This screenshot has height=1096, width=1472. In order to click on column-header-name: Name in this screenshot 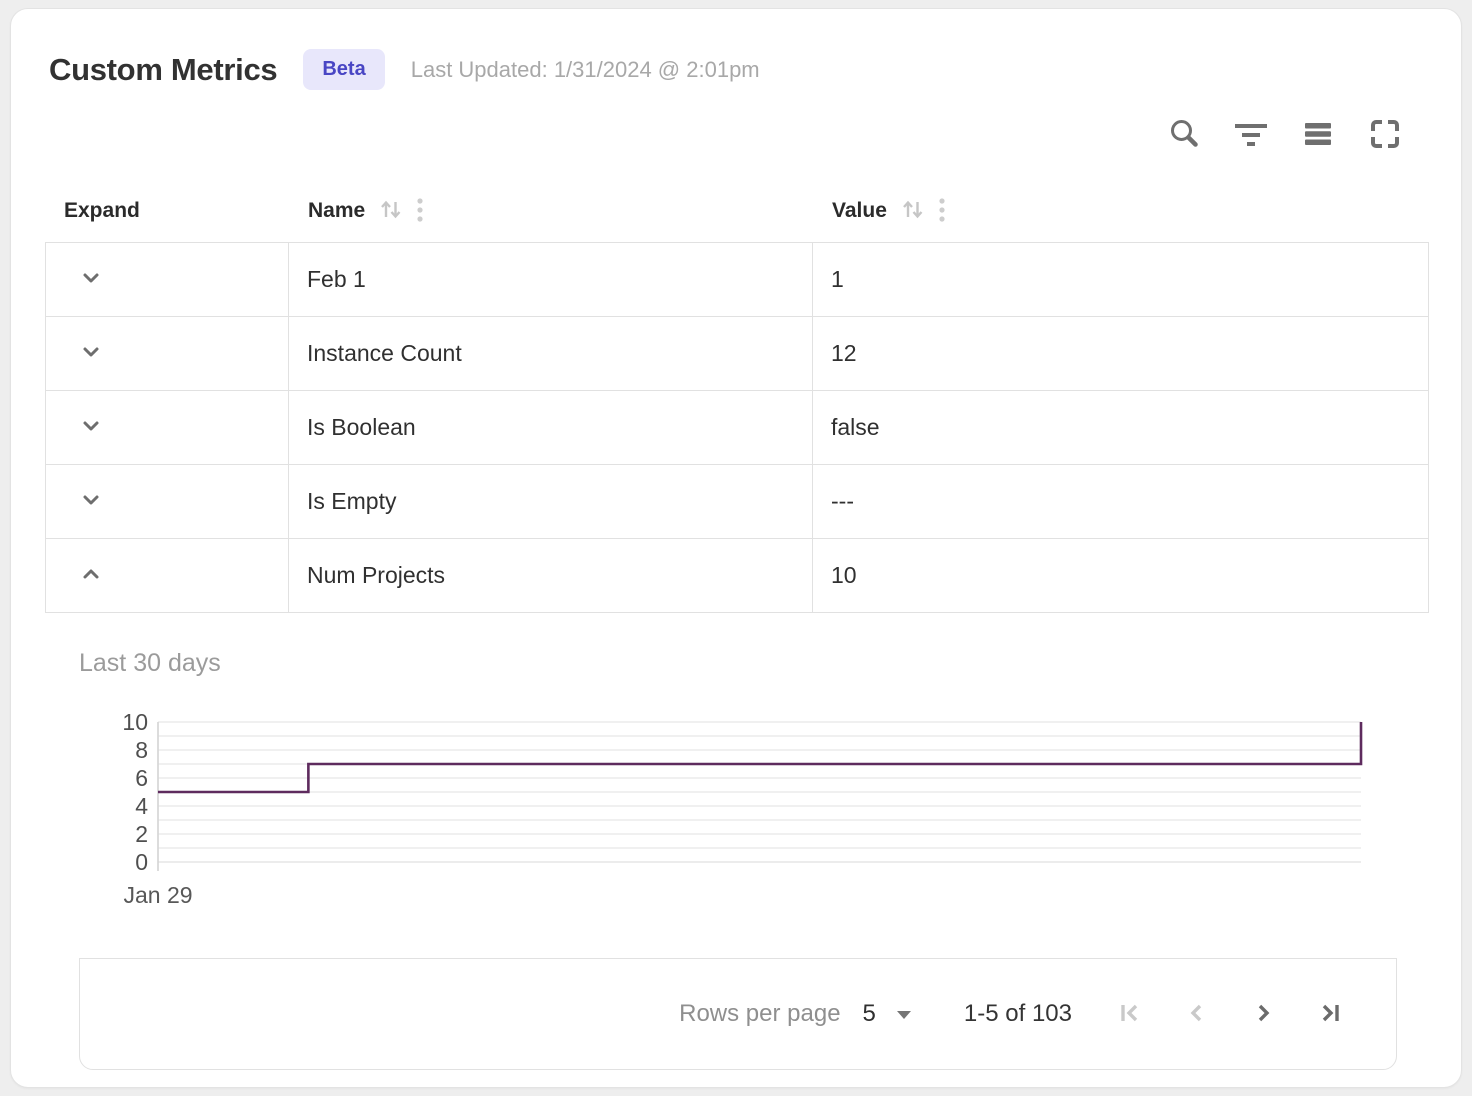, I will do `click(551, 211)`.